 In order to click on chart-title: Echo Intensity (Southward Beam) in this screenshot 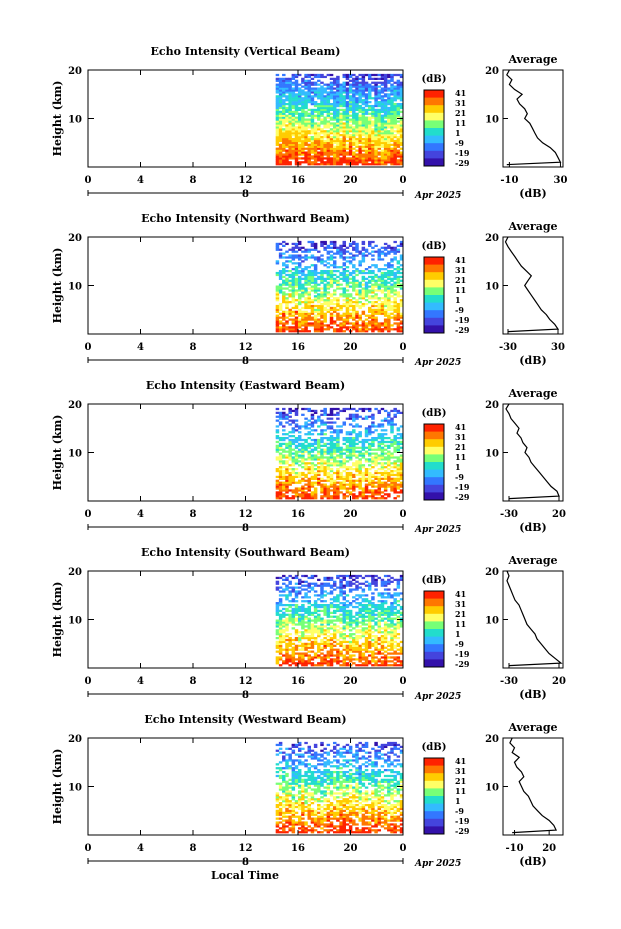, I will do `click(245, 552)`.